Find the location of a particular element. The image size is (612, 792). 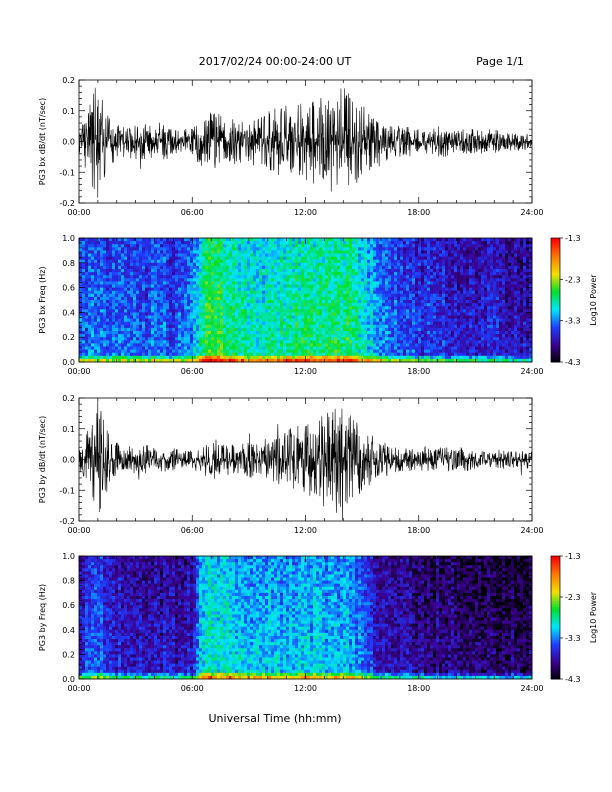

bx-waveform-ytick-label: 0.0 is located at coordinates (68, 142).